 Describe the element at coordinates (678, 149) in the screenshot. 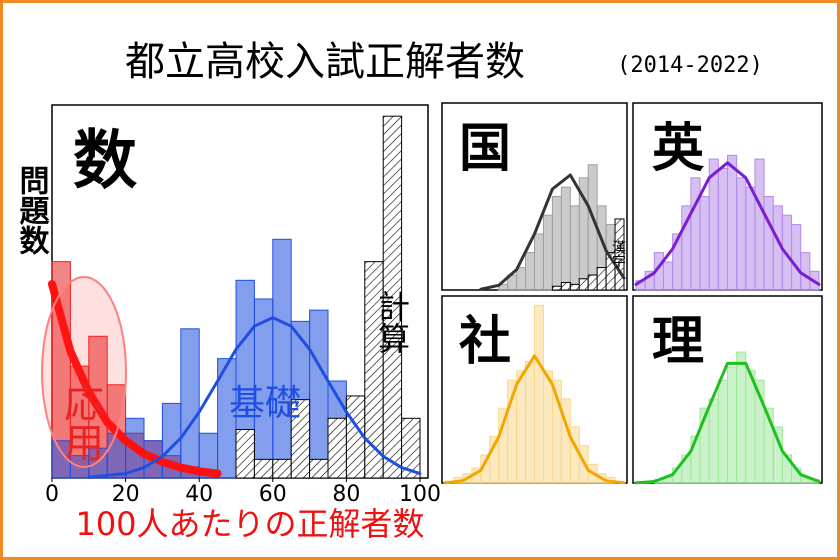

I see `panel-label: 英` at that location.